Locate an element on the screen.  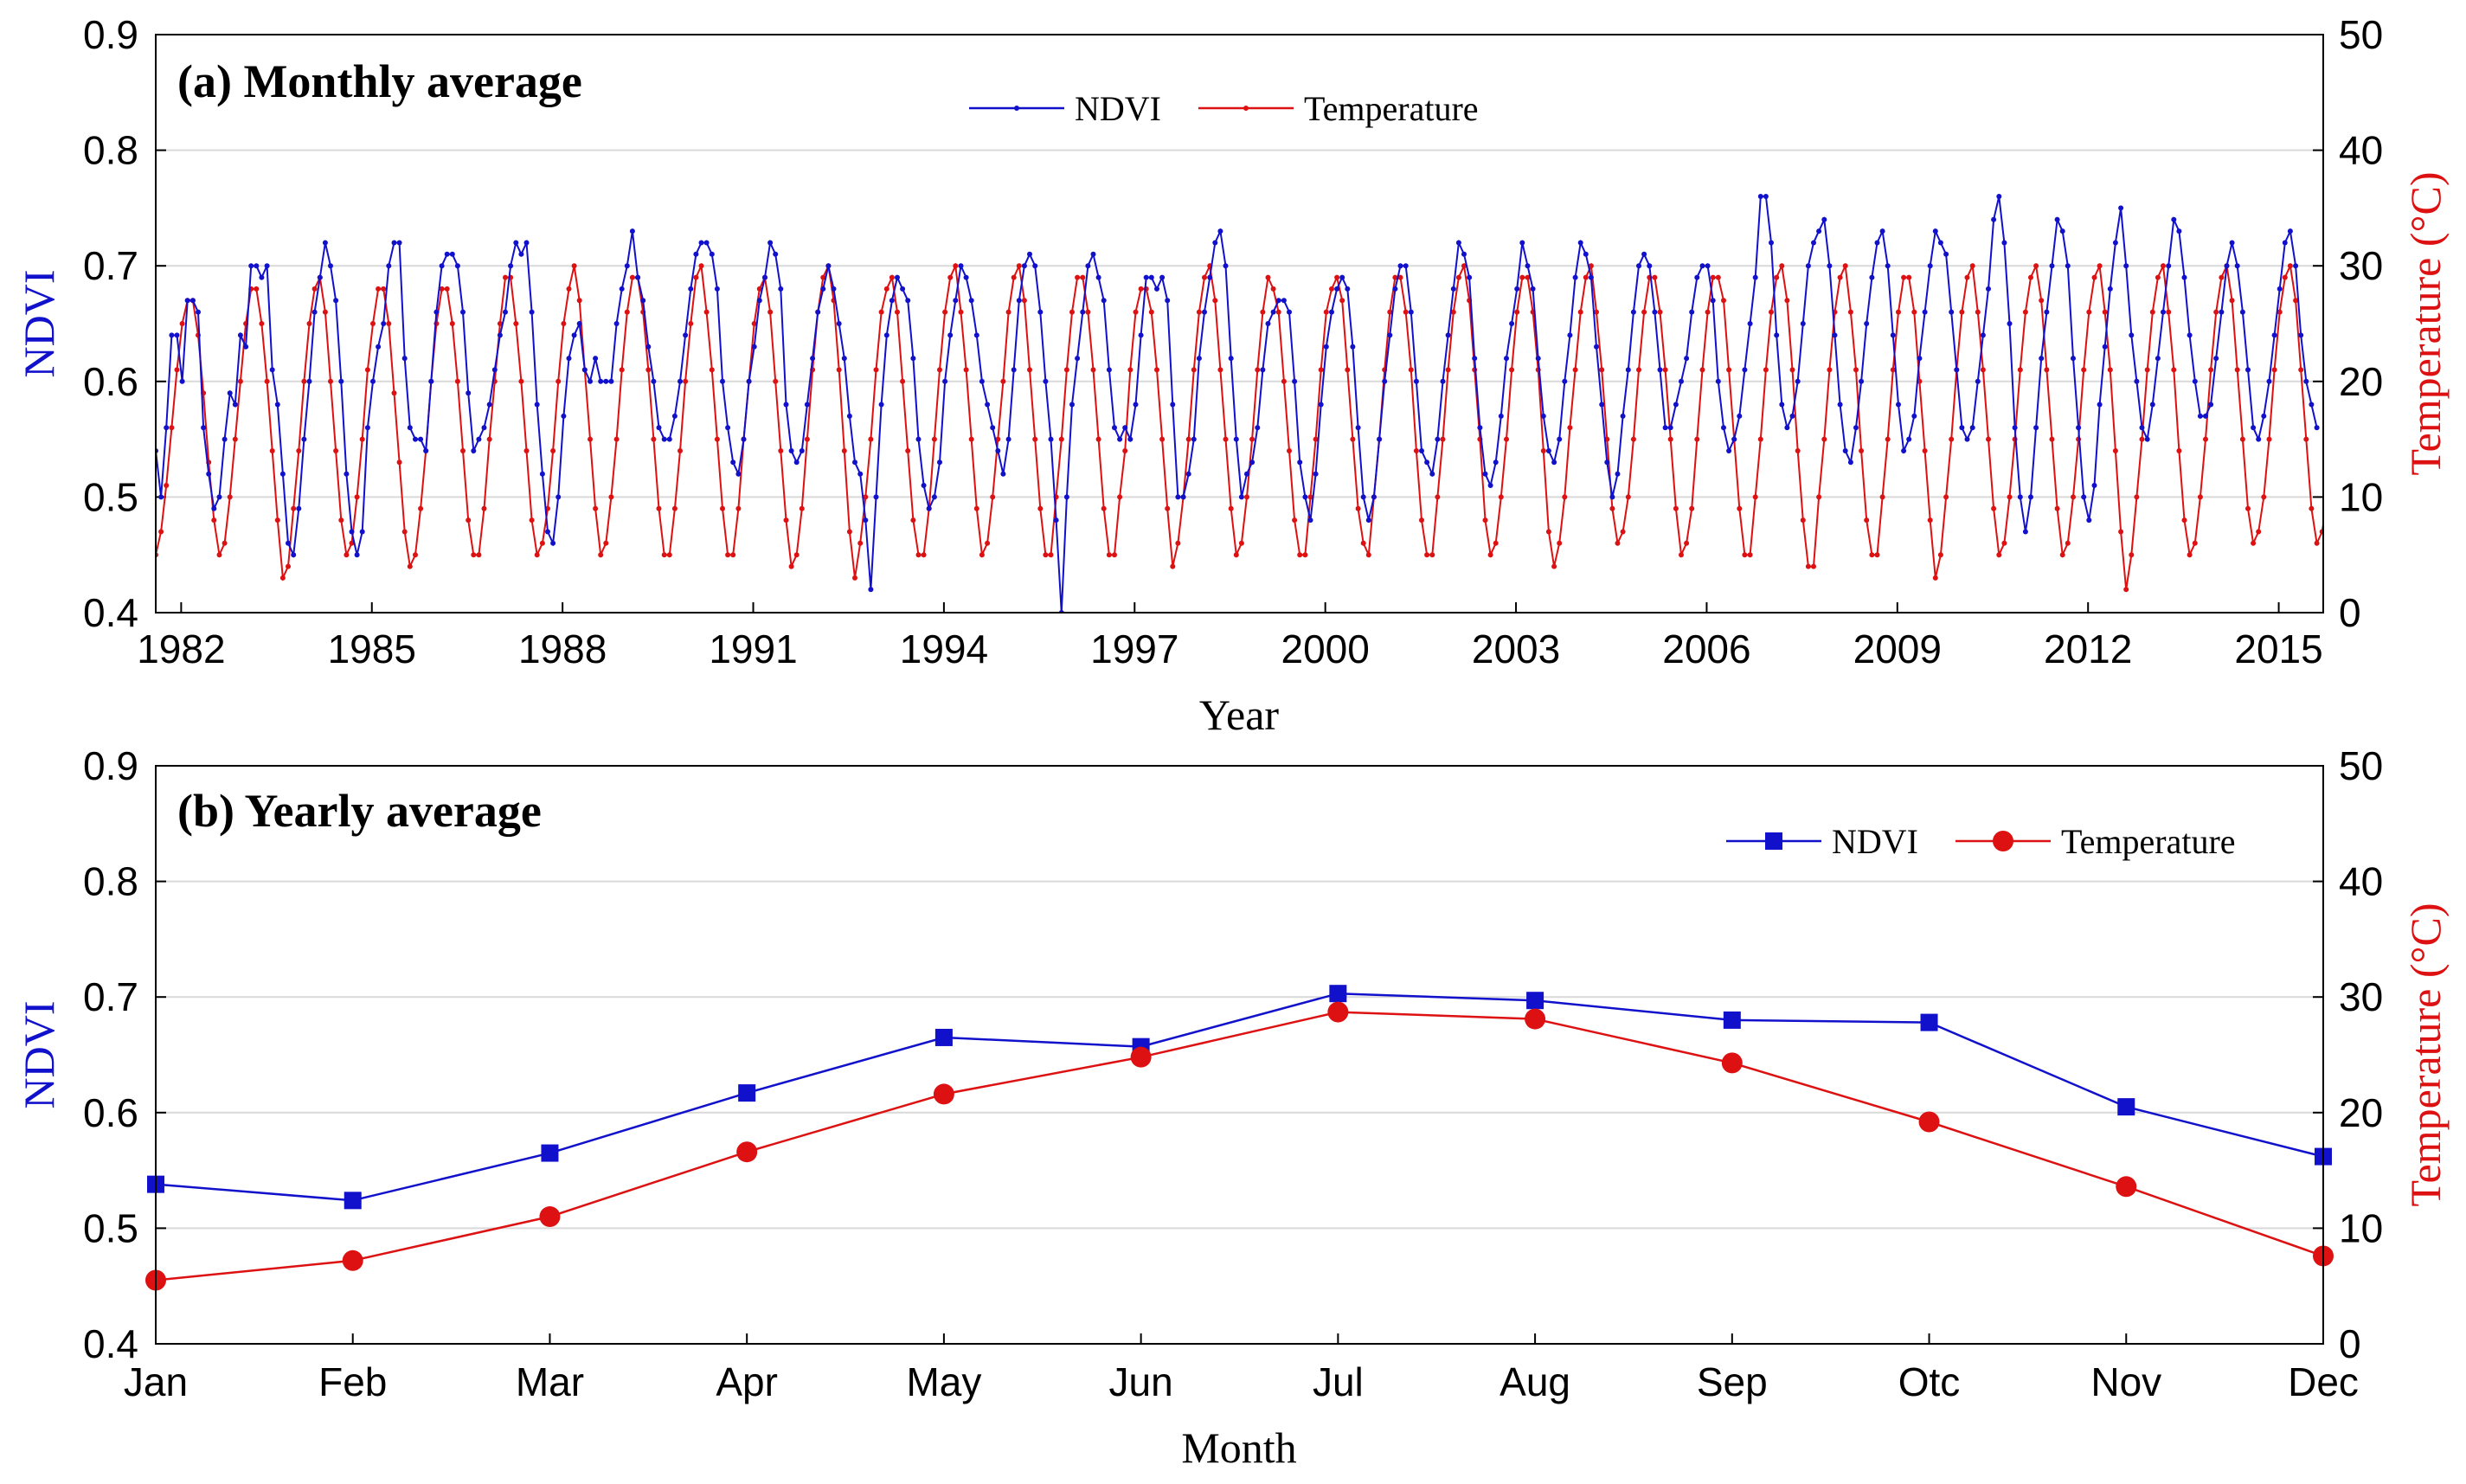
x-tick-label: Nov is located at coordinates (2125, 1381).